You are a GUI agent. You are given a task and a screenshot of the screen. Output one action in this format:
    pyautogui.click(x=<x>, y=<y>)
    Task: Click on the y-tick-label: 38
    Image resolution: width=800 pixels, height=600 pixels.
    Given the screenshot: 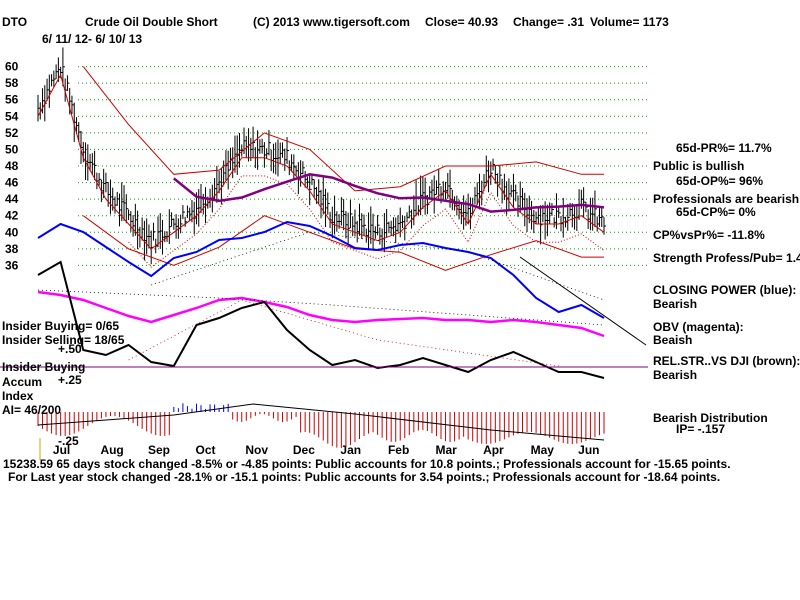 What is the action you would take?
    pyautogui.click(x=12, y=249)
    